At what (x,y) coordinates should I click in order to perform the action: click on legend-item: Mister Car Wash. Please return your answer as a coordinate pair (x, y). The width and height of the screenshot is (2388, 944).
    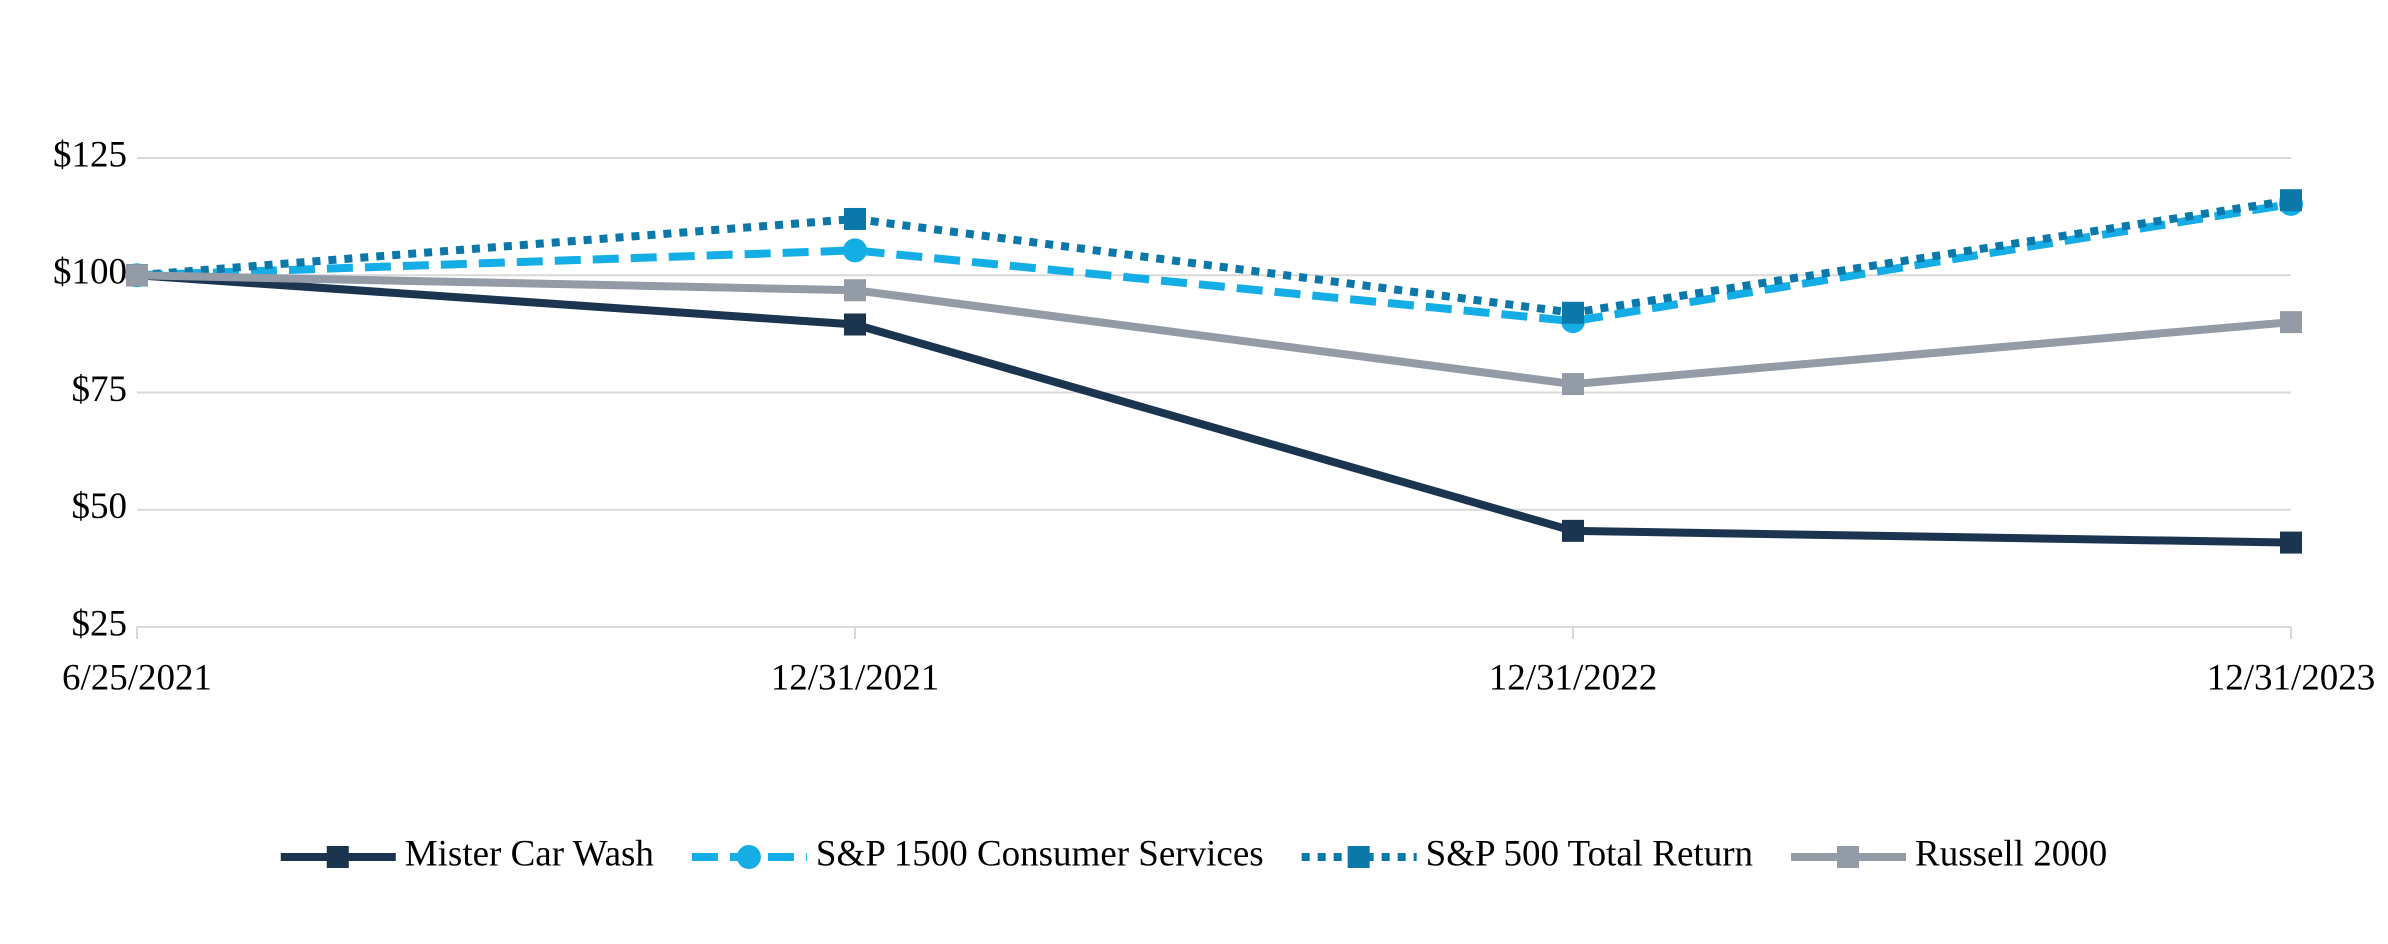
    Looking at the image, I should click on (467, 853).